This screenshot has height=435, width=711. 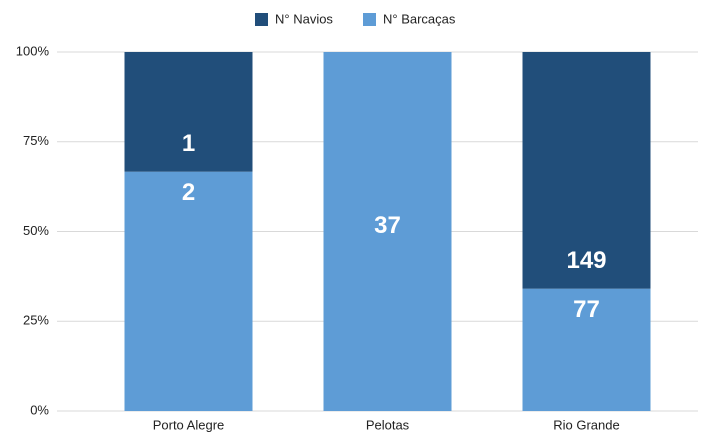 What do you see at coordinates (36, 140) in the screenshot?
I see `y-tick-label: 75%` at bounding box center [36, 140].